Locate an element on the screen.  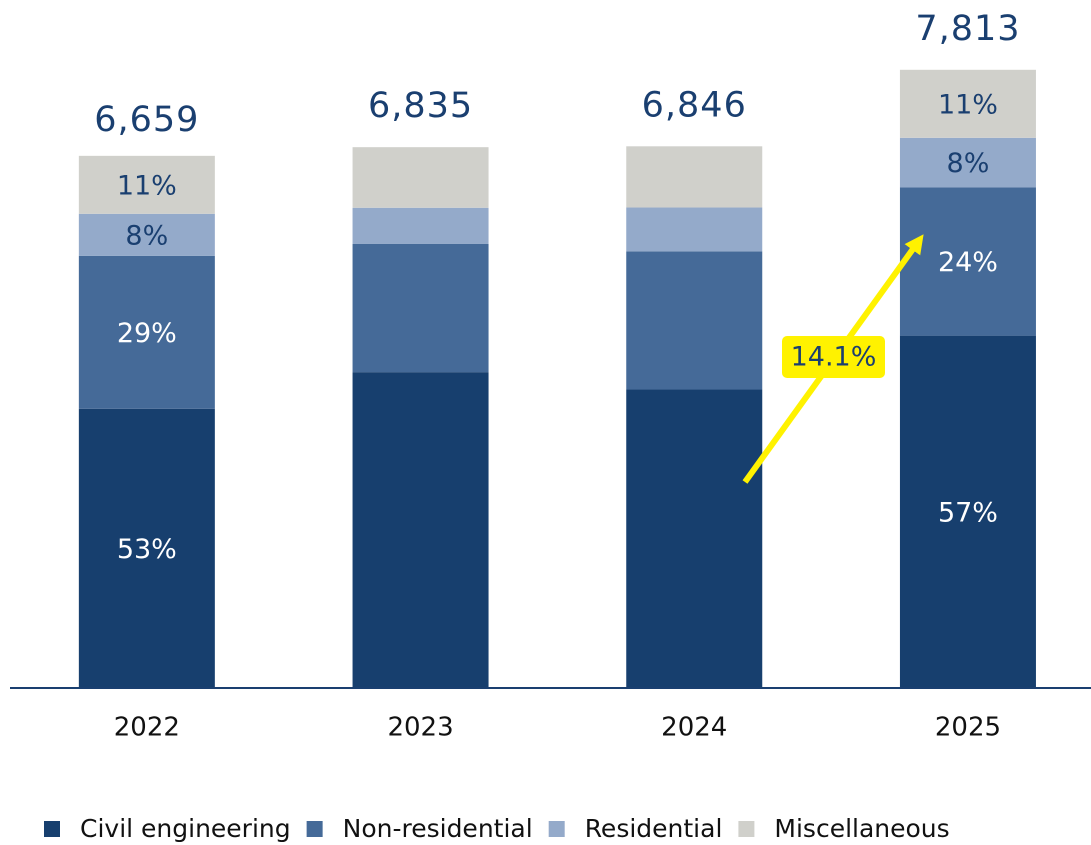
annotation-box is located at coordinates (833, 357).